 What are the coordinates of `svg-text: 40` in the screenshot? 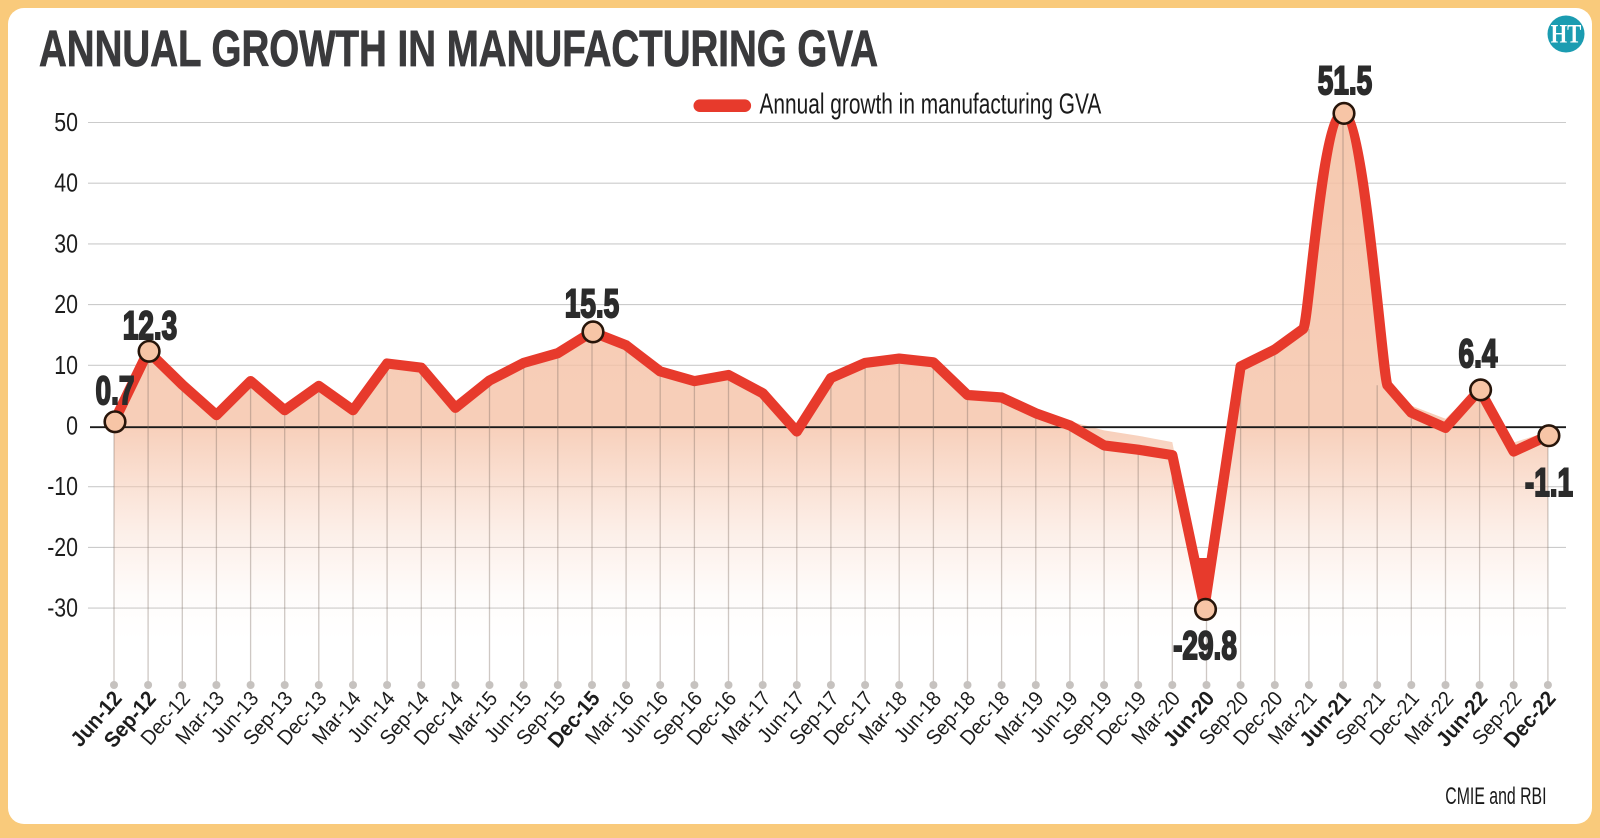 It's located at (66, 184).